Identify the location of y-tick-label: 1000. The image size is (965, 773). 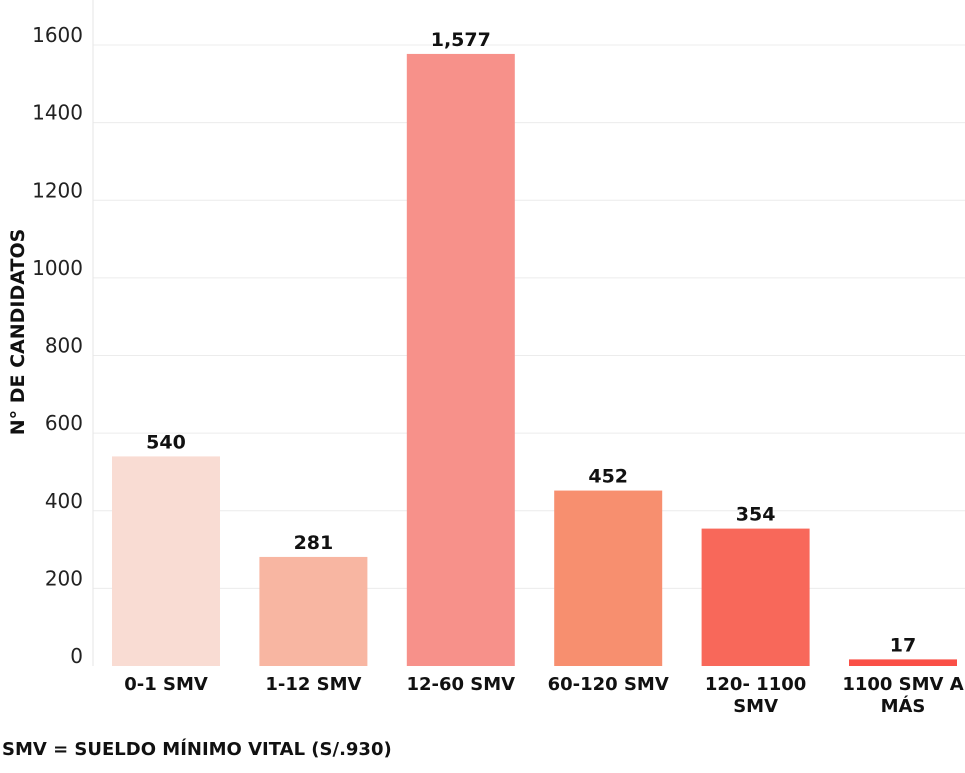
(57, 268).